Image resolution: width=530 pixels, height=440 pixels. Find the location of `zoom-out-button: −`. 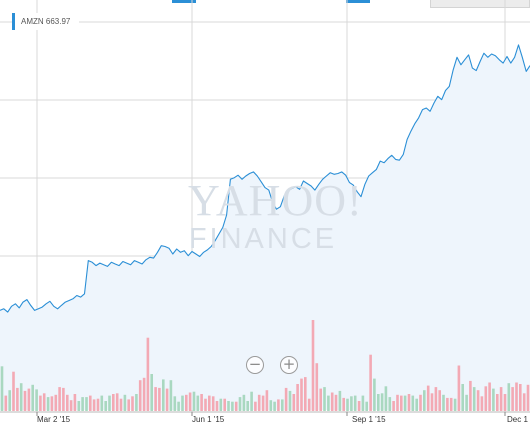

zoom-out-button: − is located at coordinates (255, 365).